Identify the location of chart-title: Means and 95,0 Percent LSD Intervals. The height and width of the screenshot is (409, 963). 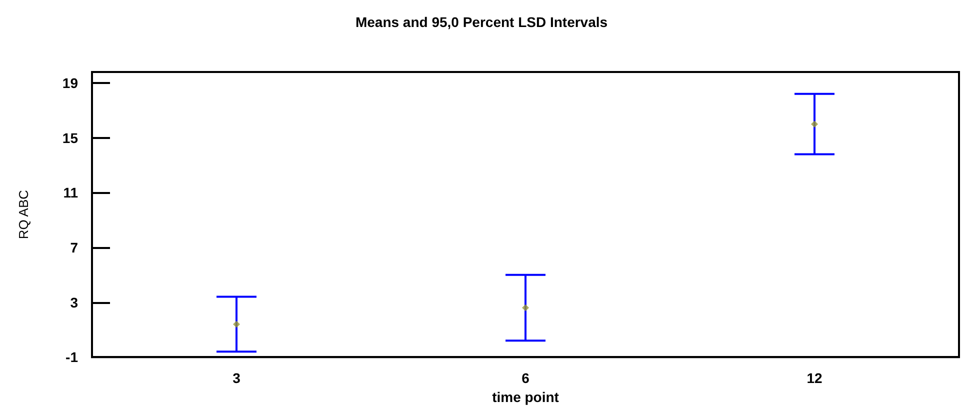
(481, 22).